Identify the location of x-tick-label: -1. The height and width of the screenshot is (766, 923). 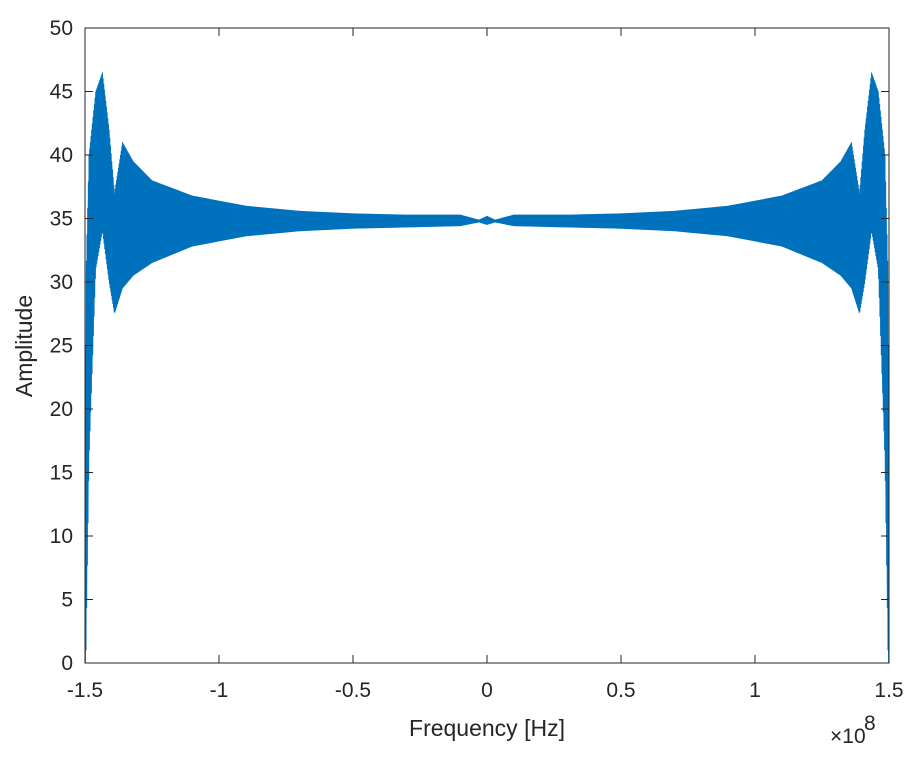
(219, 690).